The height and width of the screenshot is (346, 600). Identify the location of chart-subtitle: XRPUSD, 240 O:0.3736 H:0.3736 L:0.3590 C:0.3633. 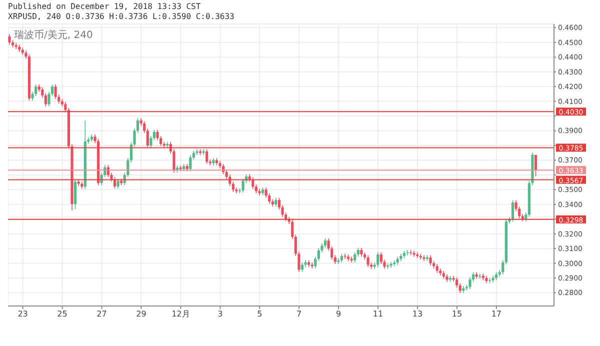
(122, 17).